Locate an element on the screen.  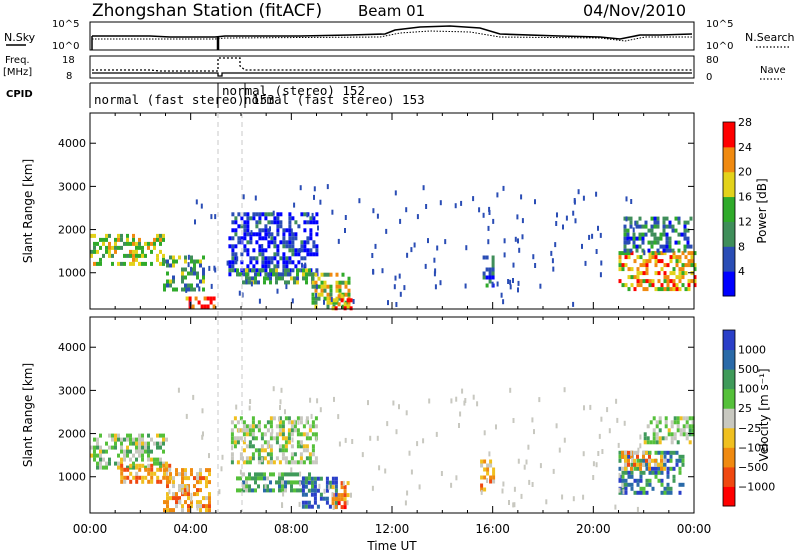
freq-label-2: [MHz] is located at coordinates (17, 72).